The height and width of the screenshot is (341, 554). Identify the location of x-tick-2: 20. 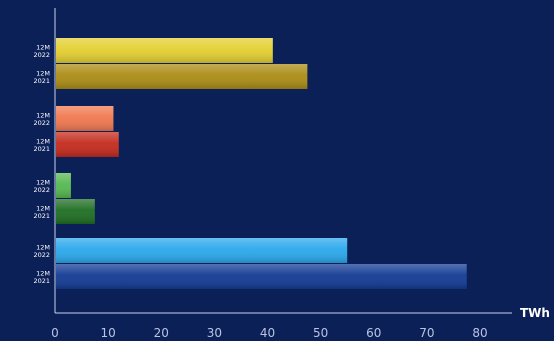
(161, 333).